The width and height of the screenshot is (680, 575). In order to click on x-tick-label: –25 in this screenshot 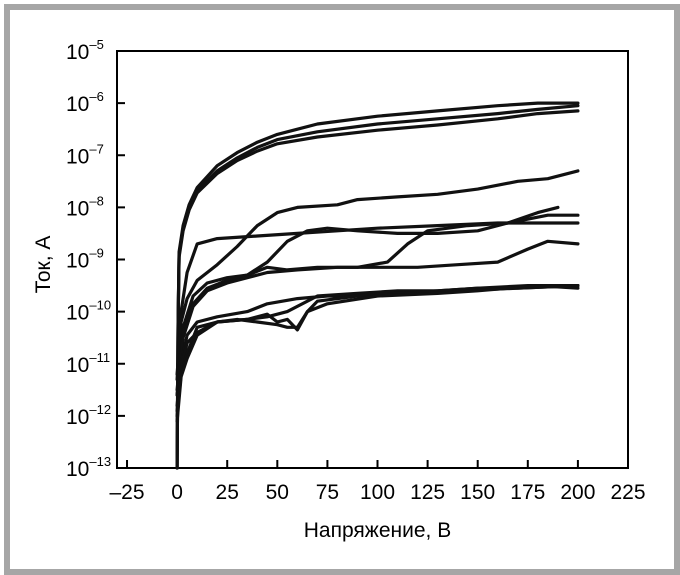, I will do `click(126, 492)`.